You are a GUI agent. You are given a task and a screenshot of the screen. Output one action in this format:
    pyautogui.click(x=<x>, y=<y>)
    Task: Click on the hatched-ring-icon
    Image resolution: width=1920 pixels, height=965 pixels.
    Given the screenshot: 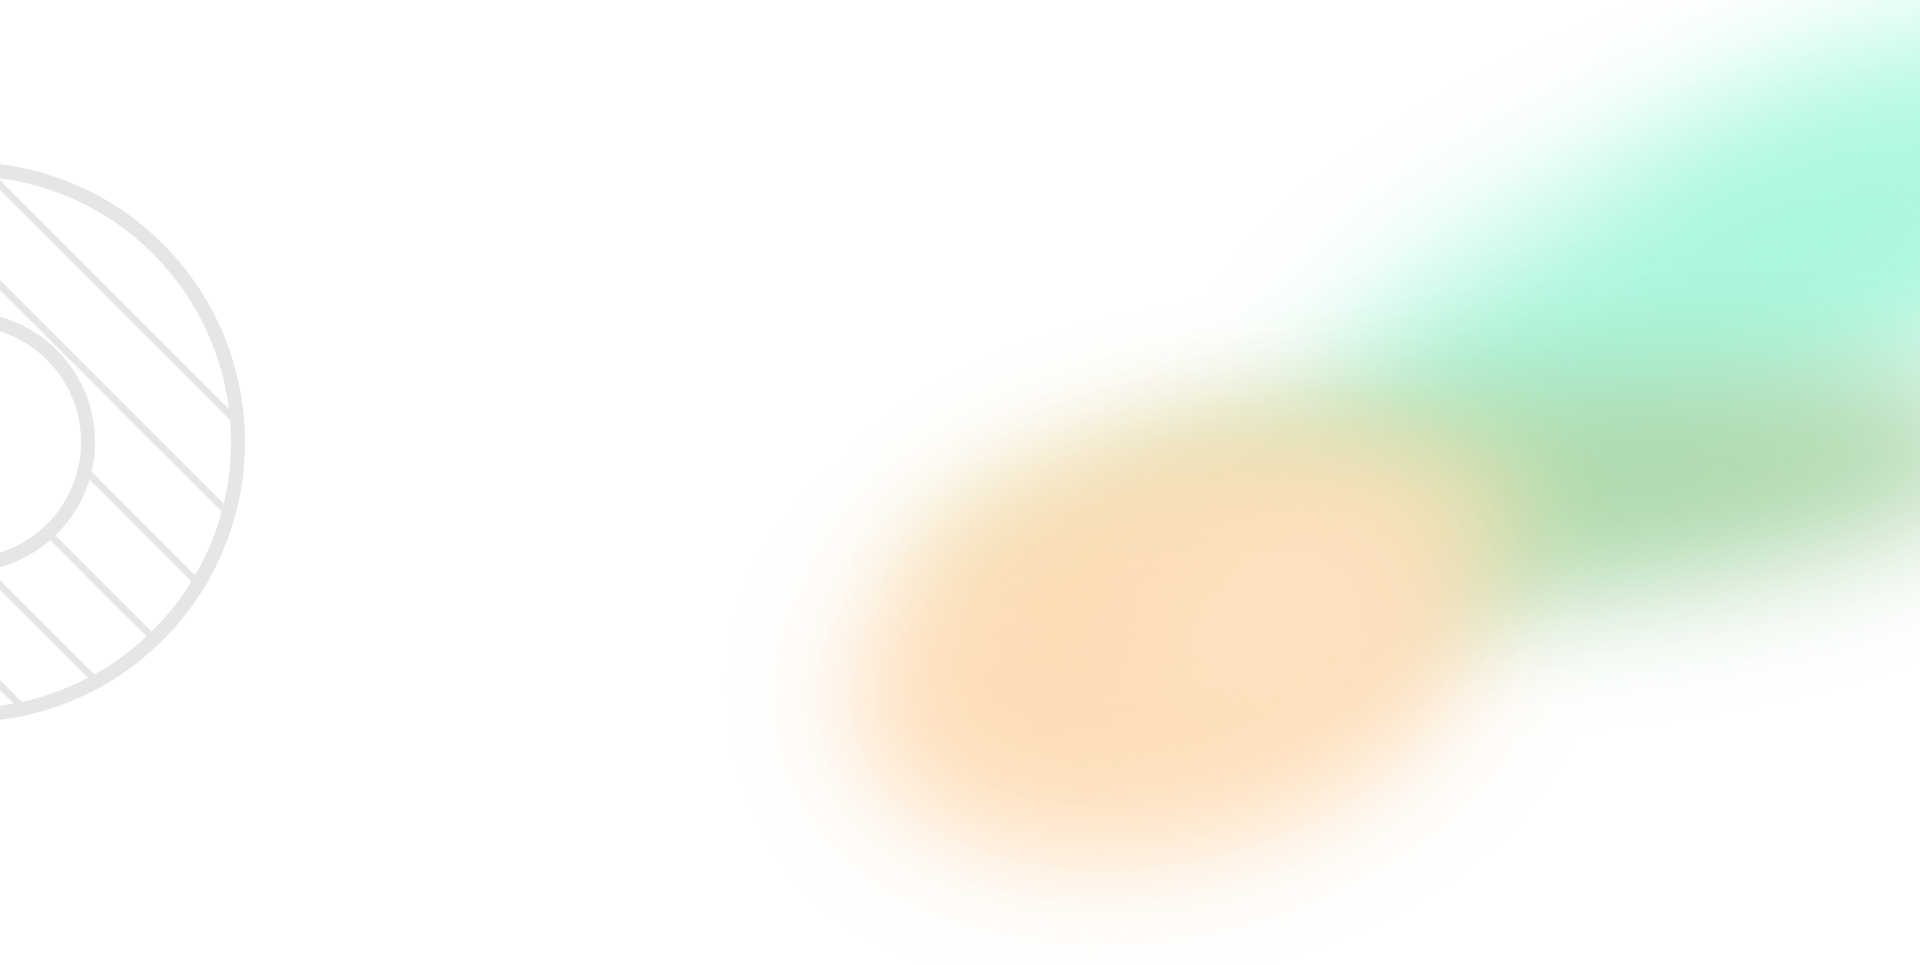 What is the action you would take?
    pyautogui.click(x=122, y=442)
    